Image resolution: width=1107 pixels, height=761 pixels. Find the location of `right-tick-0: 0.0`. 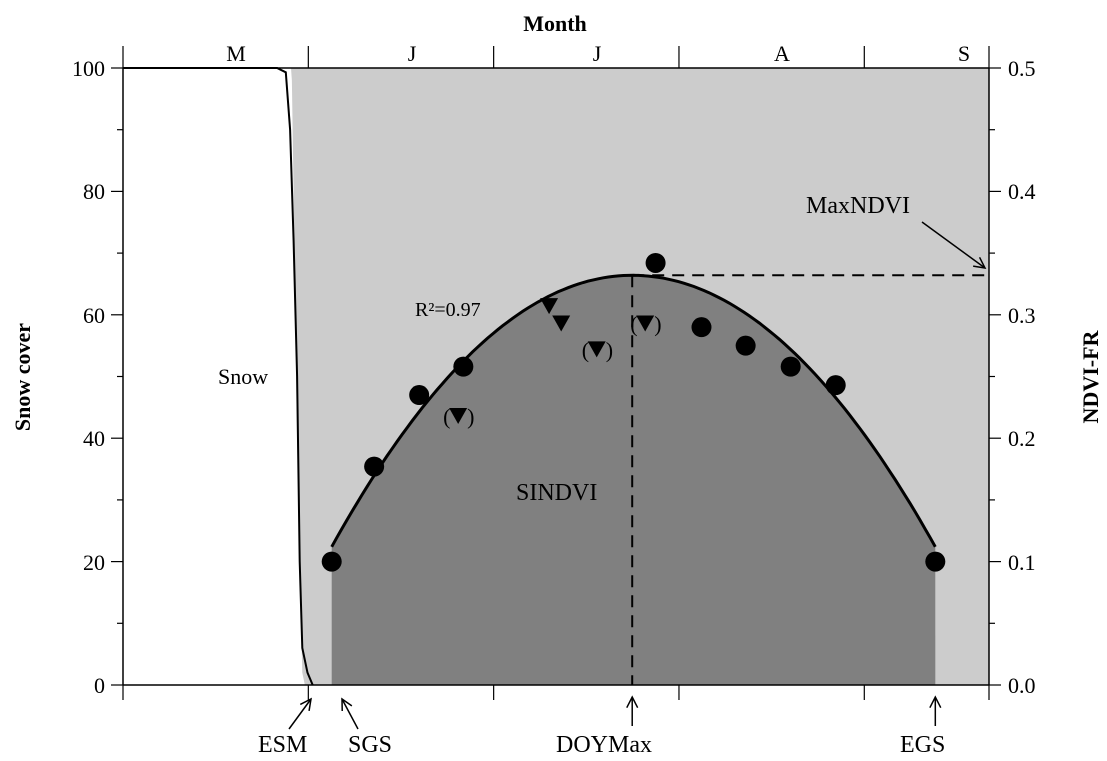

right-tick-0: 0.0 is located at coordinates (1022, 685).